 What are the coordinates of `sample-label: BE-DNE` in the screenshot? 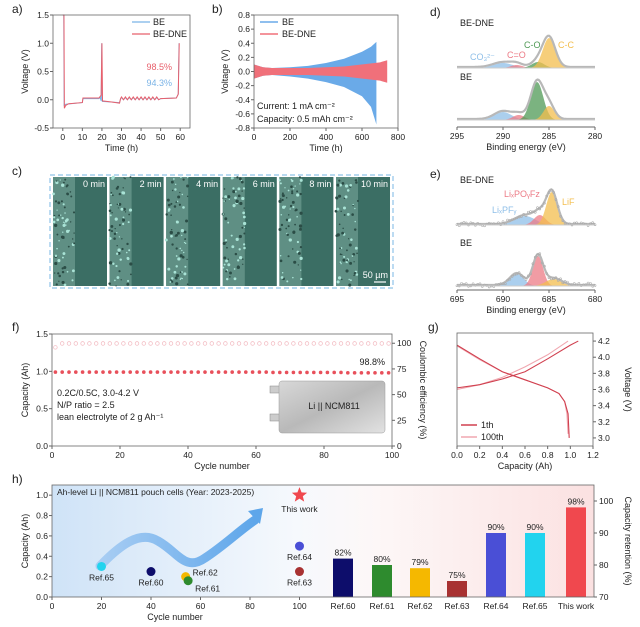 It's located at (477, 180).